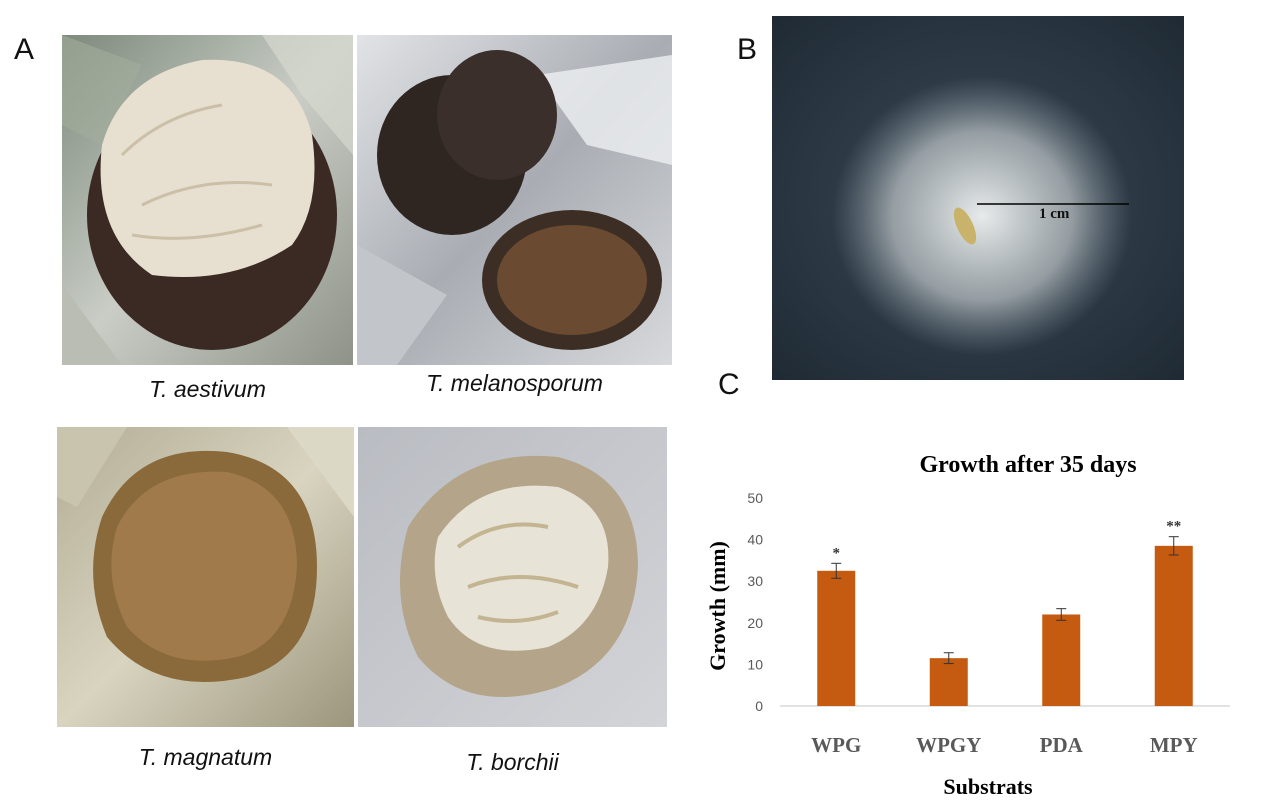  Describe the element at coordinates (205, 757) in the screenshot. I see `caption-magnatum: T. magnatum` at that location.